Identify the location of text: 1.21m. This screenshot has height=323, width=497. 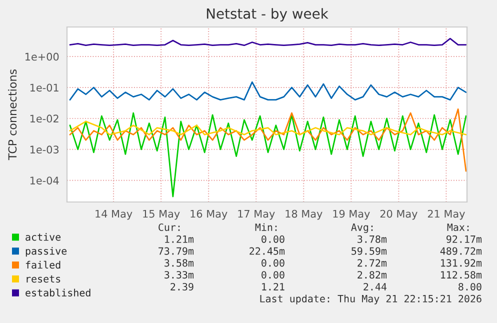
(179, 239).